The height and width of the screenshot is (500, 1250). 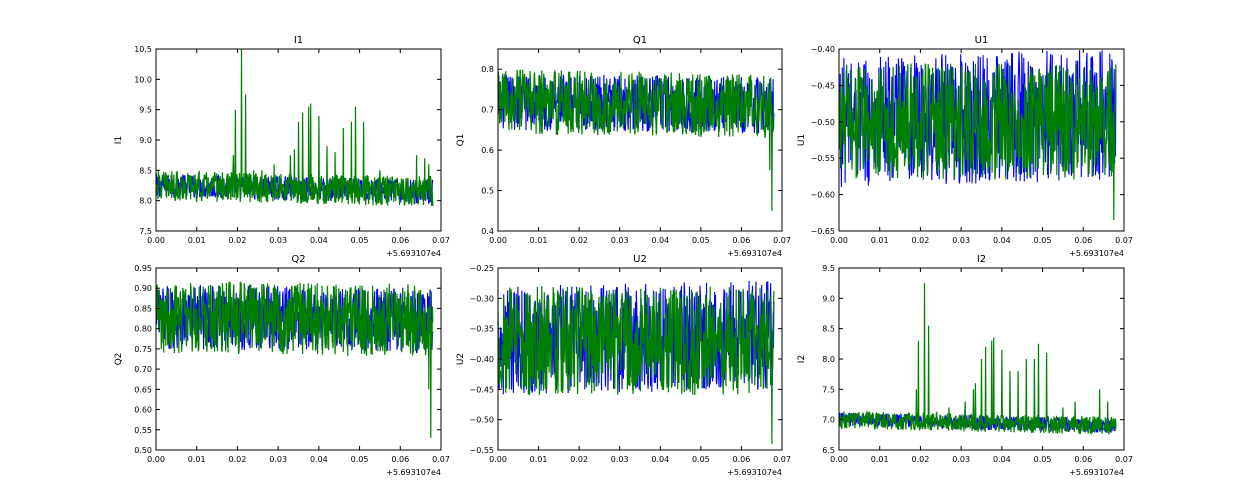 I want to click on y-tick-label: −0.35, so click(x=481, y=329).